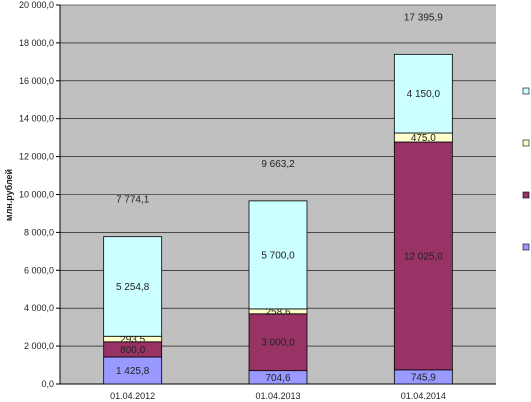 The height and width of the screenshot is (402, 531). What do you see at coordinates (39, 308) in the screenshot?
I see `y-tick-label: 4 000,0` at bounding box center [39, 308].